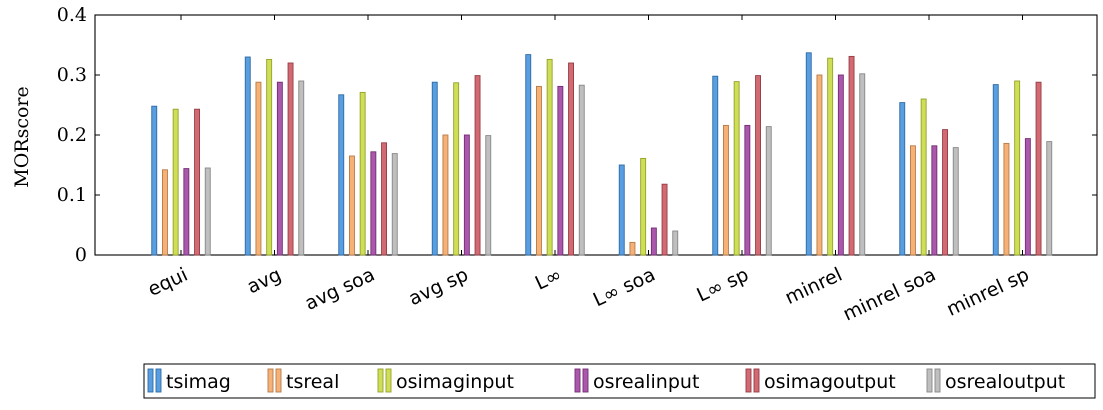  I want to click on x-tick-label: avg sp, so click(438, 287).